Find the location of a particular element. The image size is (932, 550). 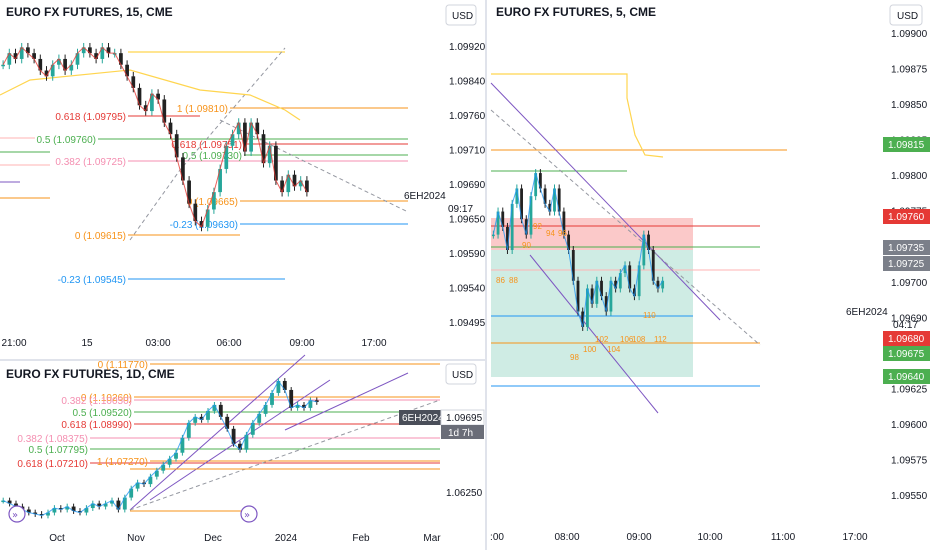

replay-marker-icon is located at coordinates (249, 514).